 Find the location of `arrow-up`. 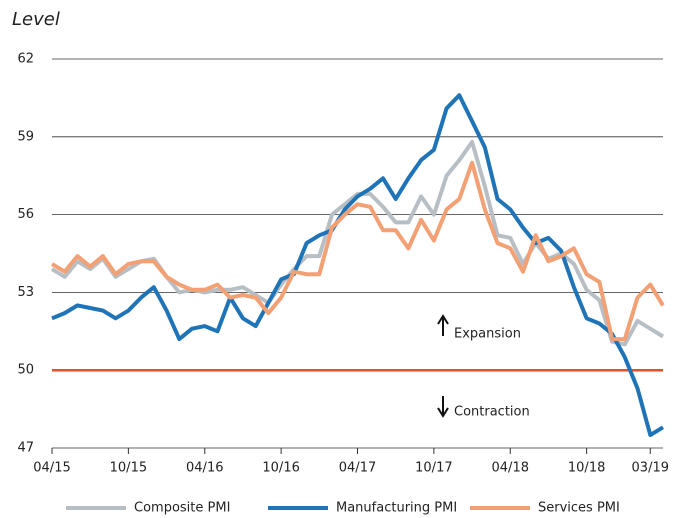

arrow-up is located at coordinates (443, 325).